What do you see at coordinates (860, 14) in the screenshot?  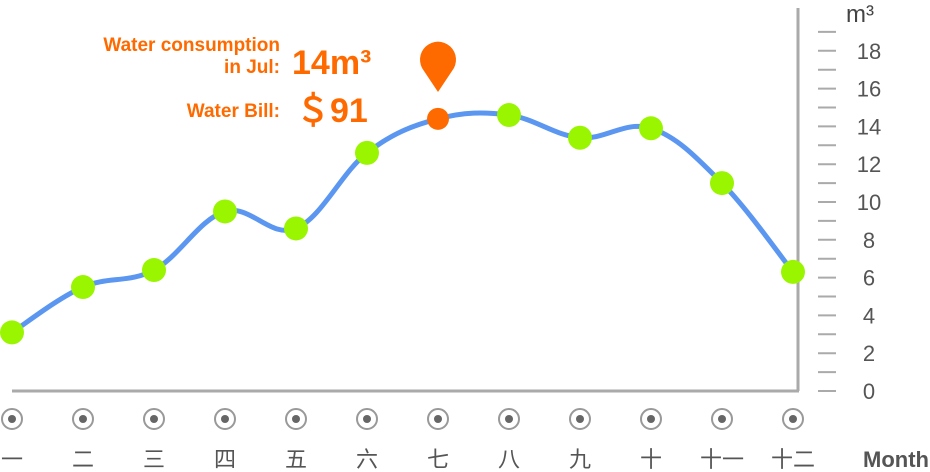 I see `y-unit-label: m³` at bounding box center [860, 14].